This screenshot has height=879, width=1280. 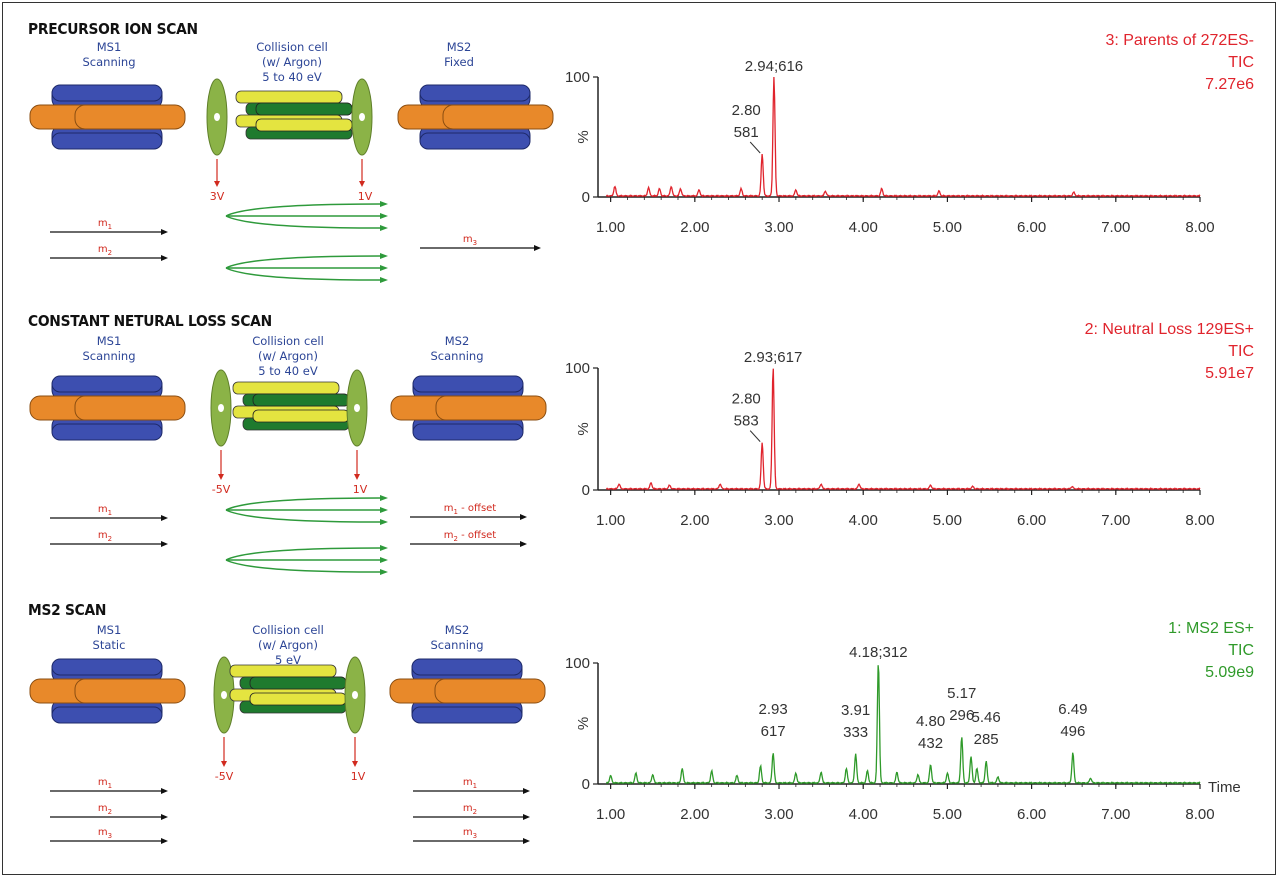 What do you see at coordinates (778, 520) in the screenshot?
I see `x-tick-label: 3.00` at bounding box center [778, 520].